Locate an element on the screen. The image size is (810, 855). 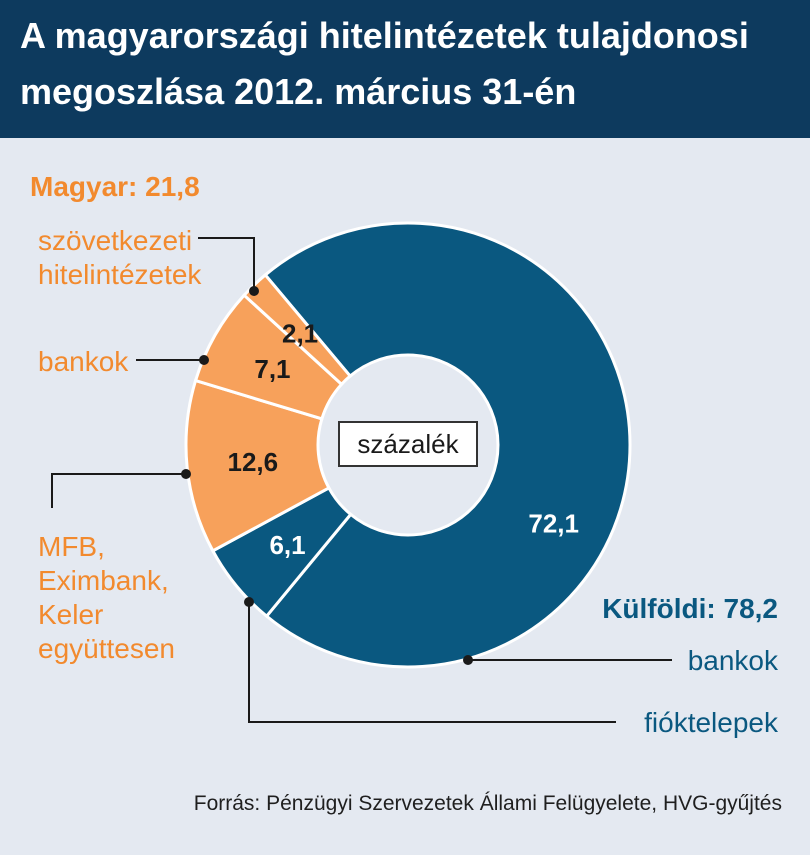
unit-box is located at coordinates (408, 444).